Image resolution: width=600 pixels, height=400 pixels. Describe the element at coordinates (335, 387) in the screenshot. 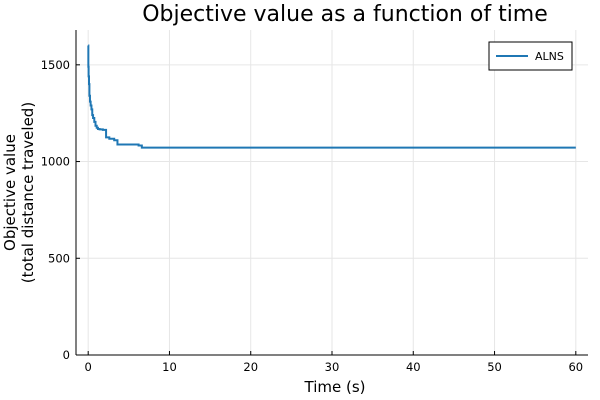

I see `x-axis-label: Time (s)` at that location.